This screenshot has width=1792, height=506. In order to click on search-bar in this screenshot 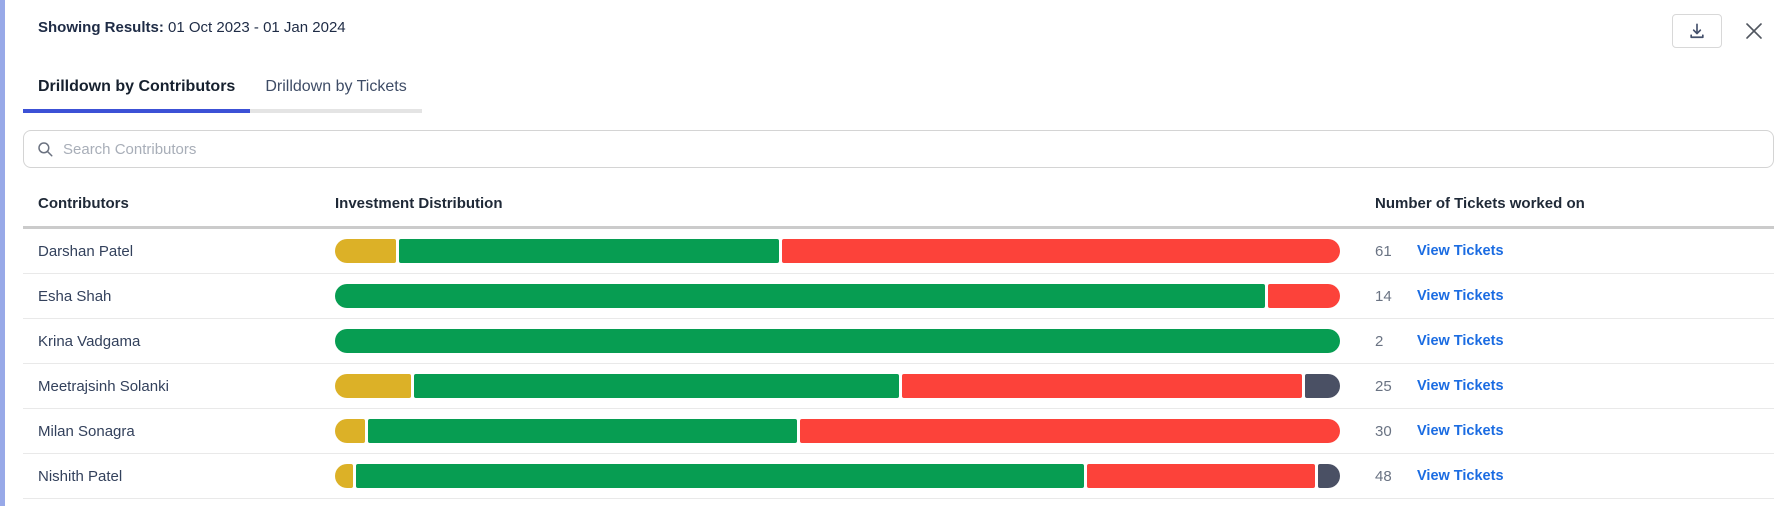, I will do `click(898, 149)`.